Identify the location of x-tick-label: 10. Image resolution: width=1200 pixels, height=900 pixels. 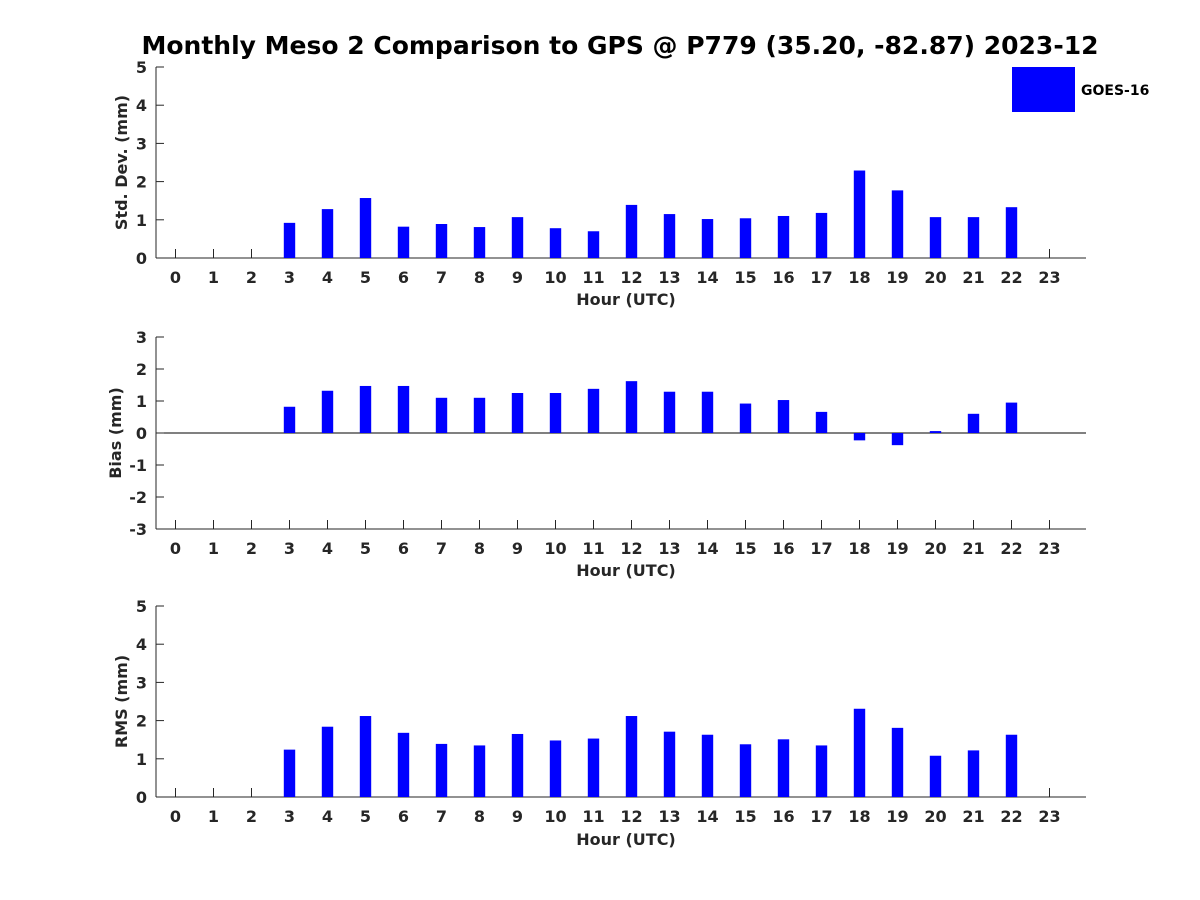
(555, 277).